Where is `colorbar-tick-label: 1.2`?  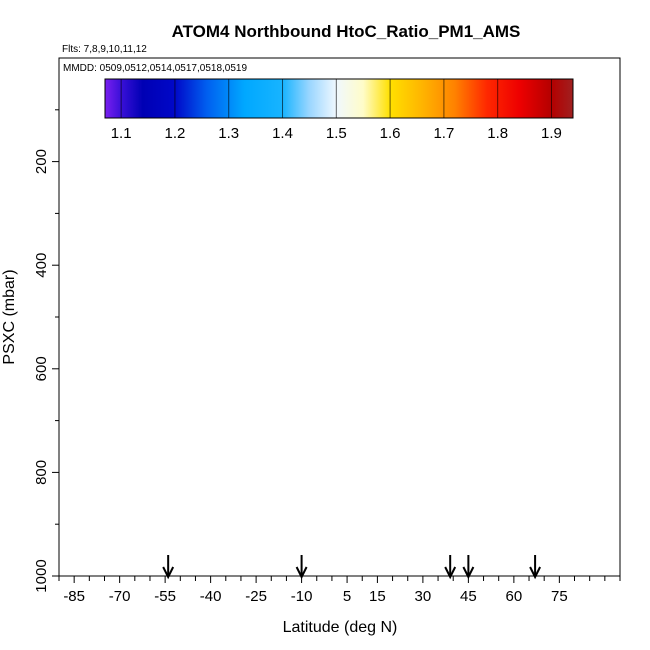 colorbar-tick-label: 1.2 is located at coordinates (175, 133).